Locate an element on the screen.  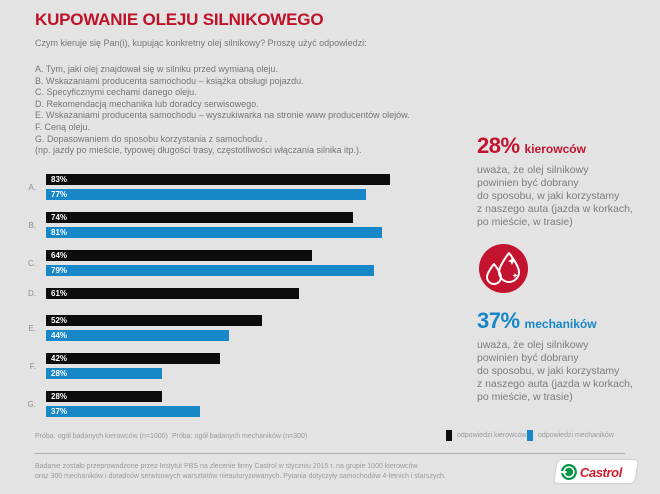
chart-group-D: D. 61% is located at coordinates (231, 293).